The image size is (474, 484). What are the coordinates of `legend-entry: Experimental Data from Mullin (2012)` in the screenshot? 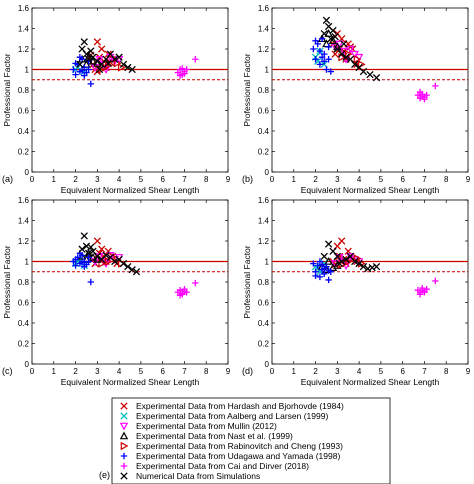 It's located at (198, 426).